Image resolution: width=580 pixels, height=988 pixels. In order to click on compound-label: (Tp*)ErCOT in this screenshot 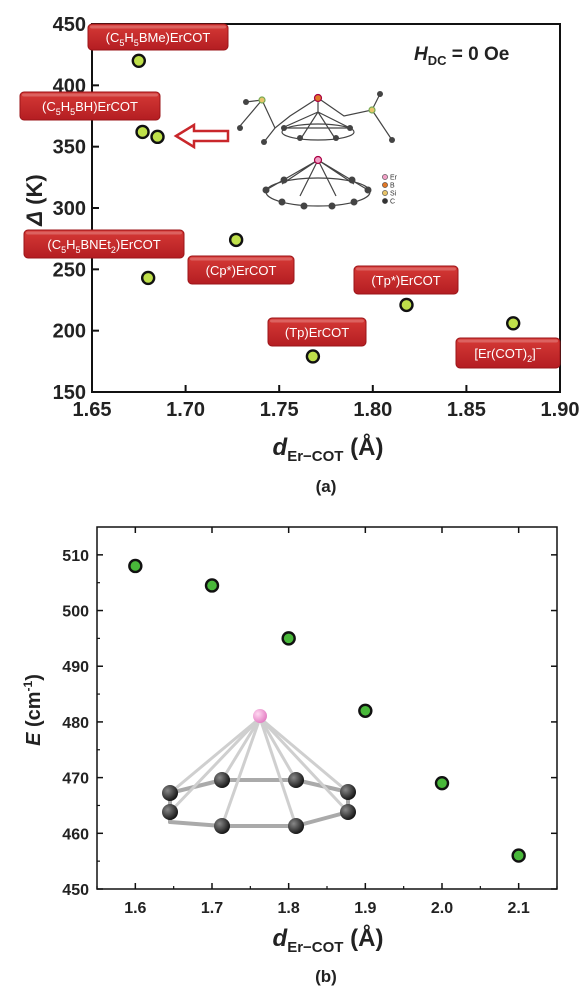, I will do `click(406, 280)`.